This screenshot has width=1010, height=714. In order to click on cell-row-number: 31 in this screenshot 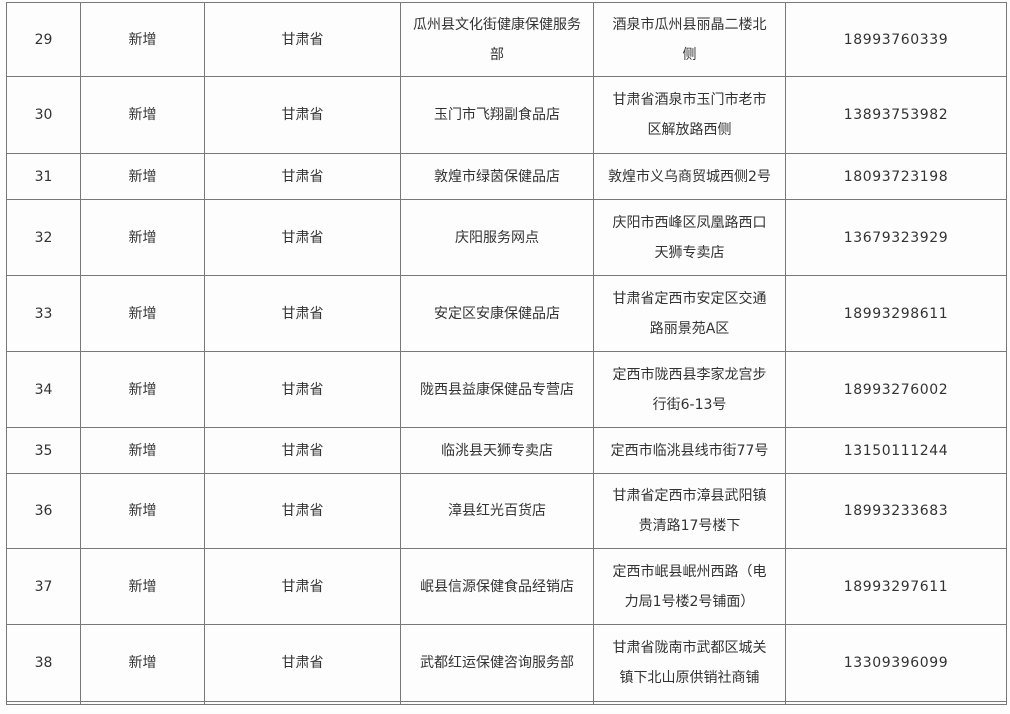, I will do `click(43, 176)`.